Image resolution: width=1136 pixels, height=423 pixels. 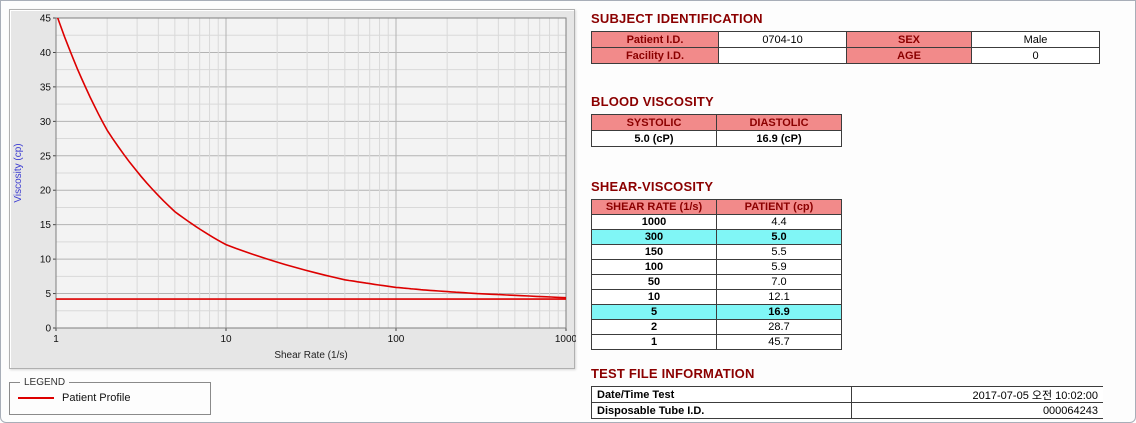 I want to click on patient-value-cell: 7.0, so click(x=778, y=281).